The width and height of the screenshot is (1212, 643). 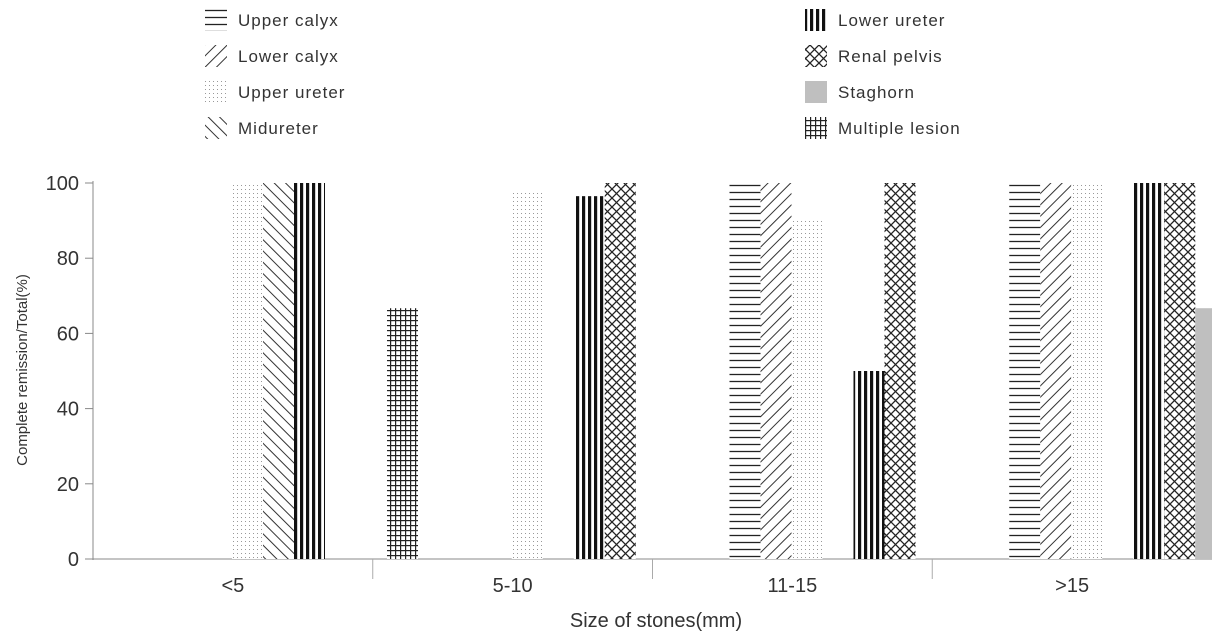 I want to click on y-axis-label: Complete remission/Total(%), so click(x=22, y=370).